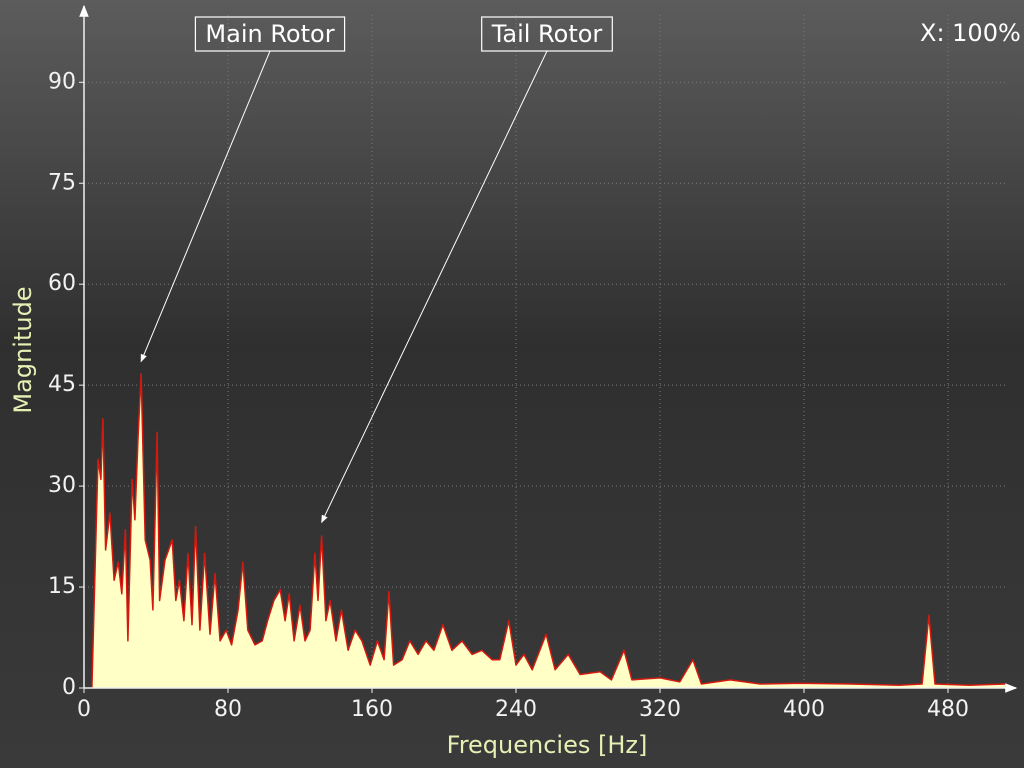 The height and width of the screenshot is (768, 1024). I want to click on x-tick-label: 480, so click(948, 709).